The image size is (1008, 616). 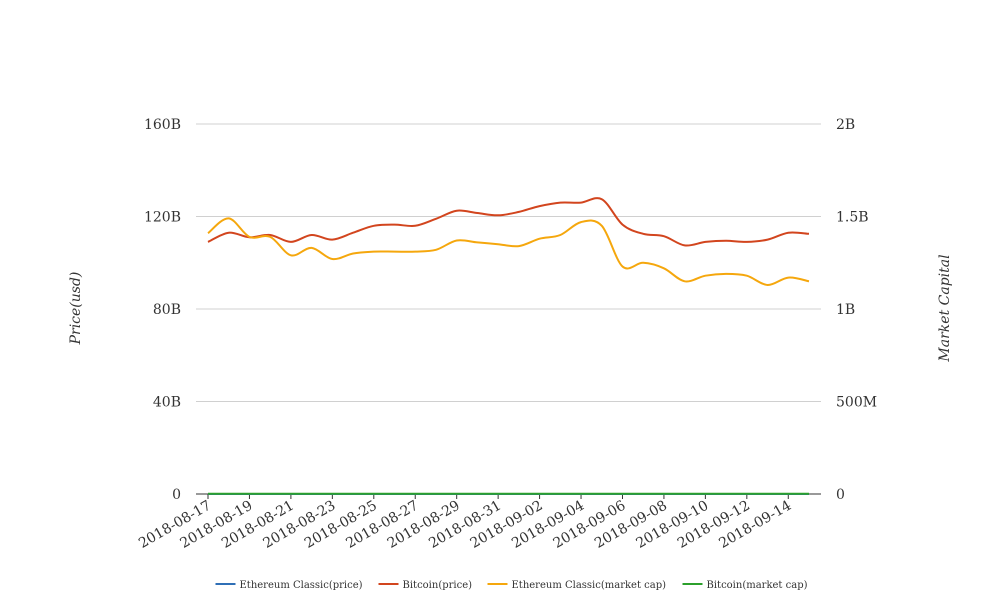 I want to click on y2-tick-label: 500M, so click(x=856, y=403).